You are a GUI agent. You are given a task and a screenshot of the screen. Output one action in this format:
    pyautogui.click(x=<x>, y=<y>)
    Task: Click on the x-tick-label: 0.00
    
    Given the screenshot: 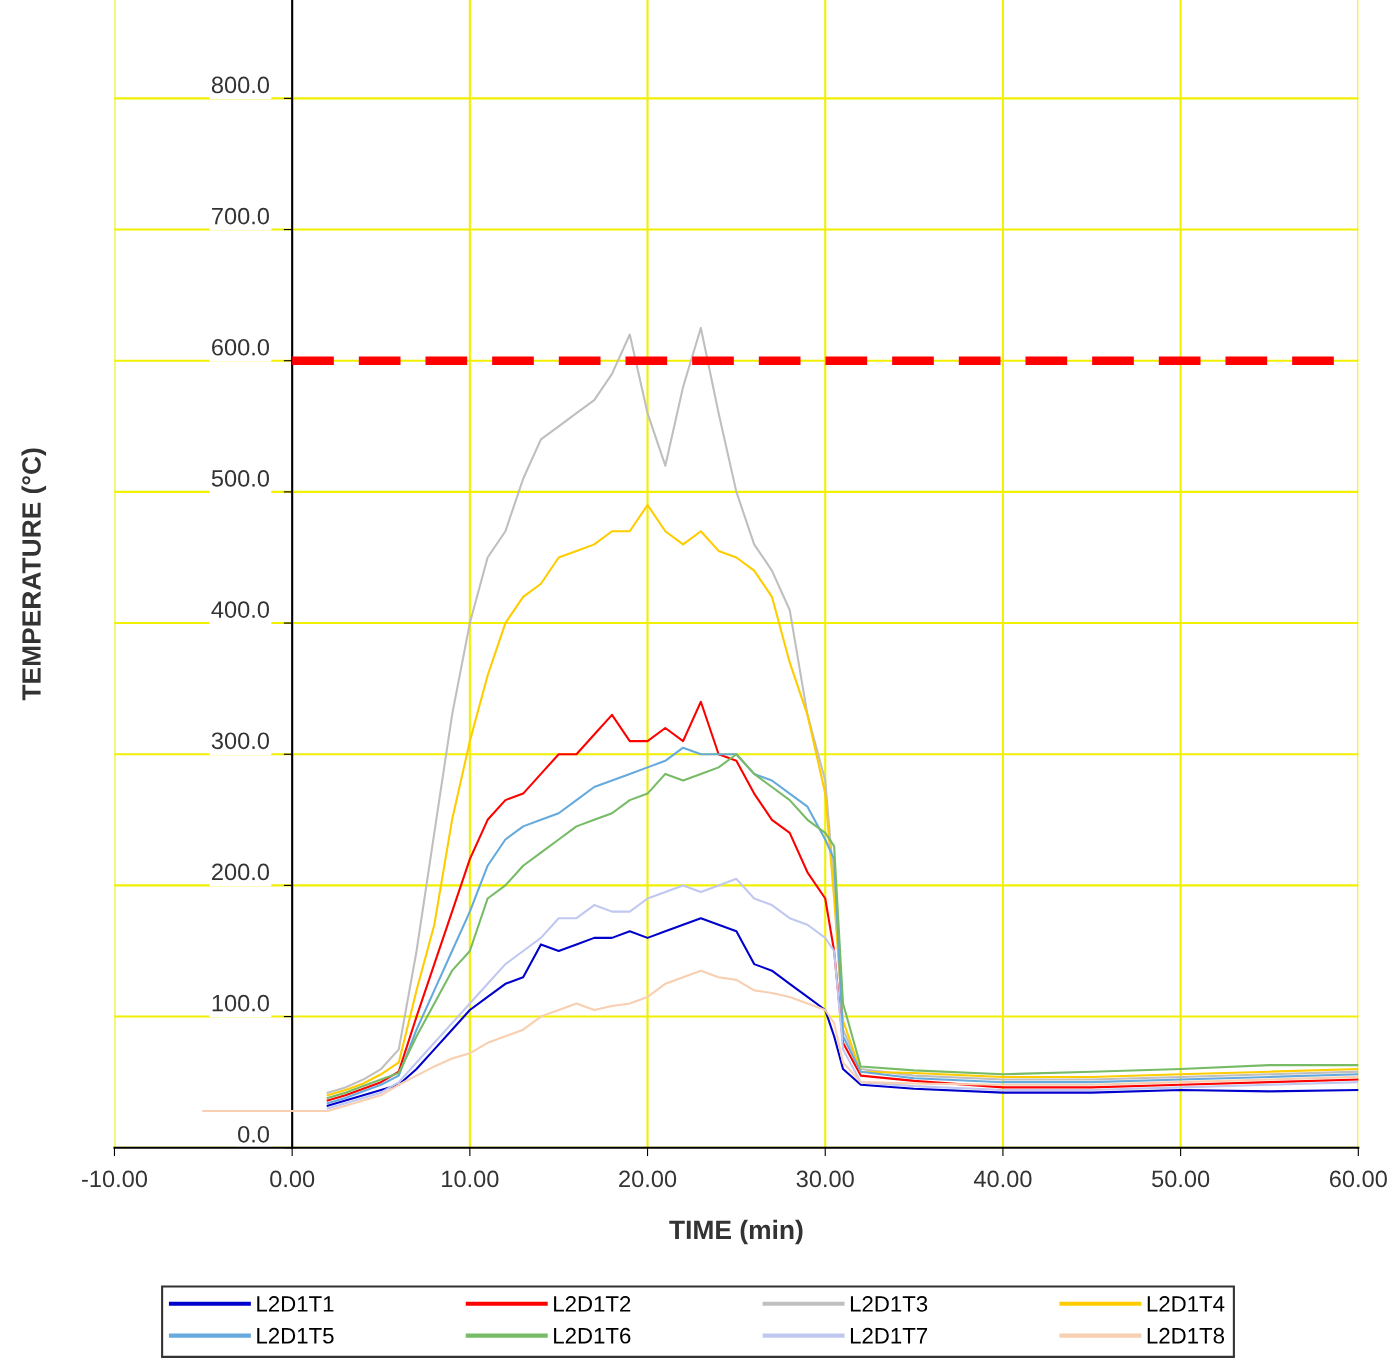 What is the action you would take?
    pyautogui.click(x=292, y=1179)
    